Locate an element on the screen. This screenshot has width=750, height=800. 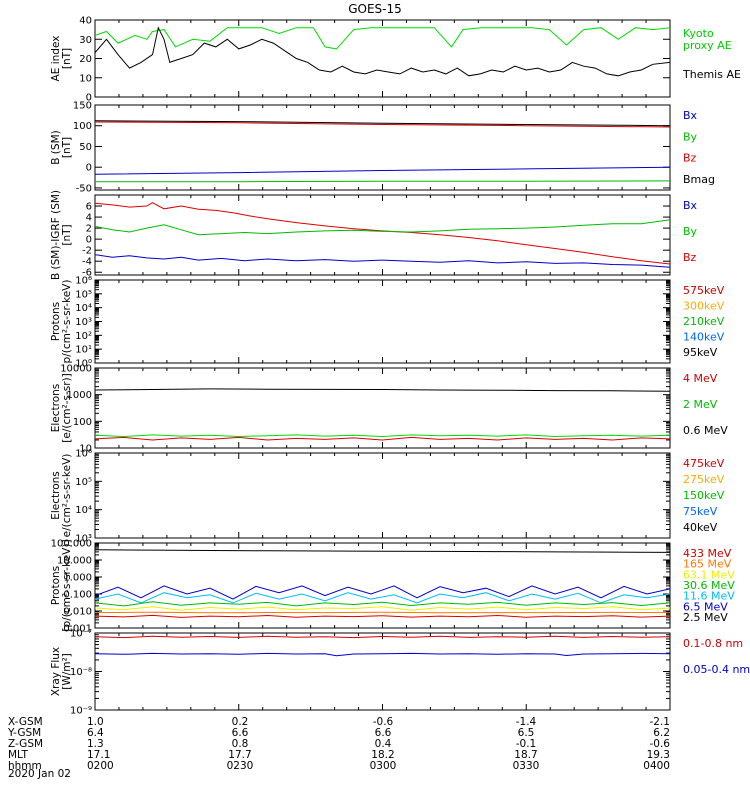
series-line-bx is located at coordinates (382, 261).